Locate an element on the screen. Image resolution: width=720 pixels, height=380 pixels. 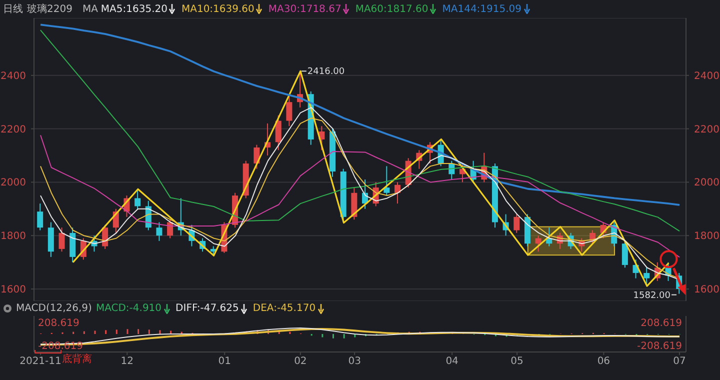
x-tick-label: 01 is located at coordinates (224, 362).